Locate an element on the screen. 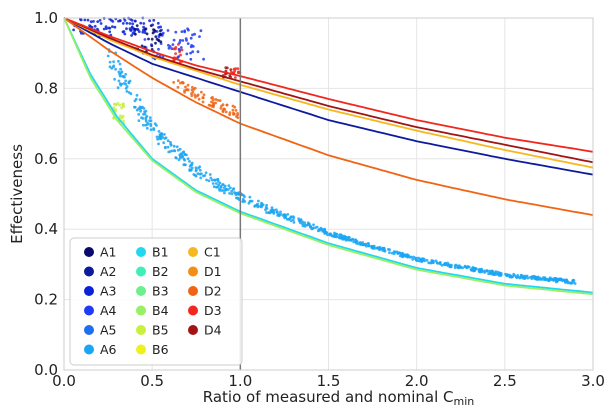 This screenshot has height=406, width=614. y-tick-label-3: 0.6 is located at coordinates (46, 159).